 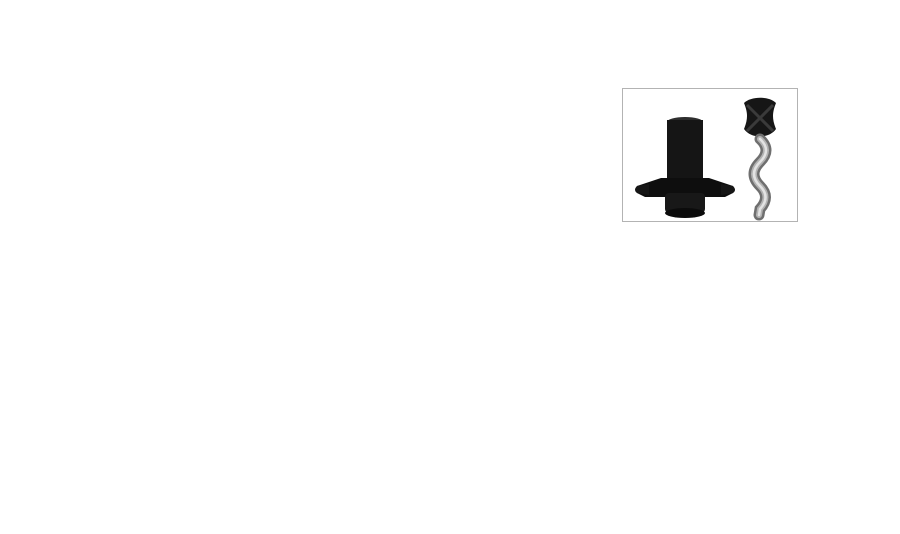 I want to click on pump-suction-strainer-icon, so click(x=685, y=167).